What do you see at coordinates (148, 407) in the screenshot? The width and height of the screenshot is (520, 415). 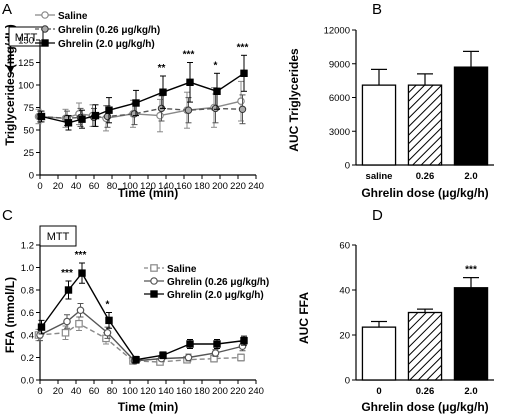 I see `panel-c-xlabel: Time (min)` at bounding box center [148, 407].